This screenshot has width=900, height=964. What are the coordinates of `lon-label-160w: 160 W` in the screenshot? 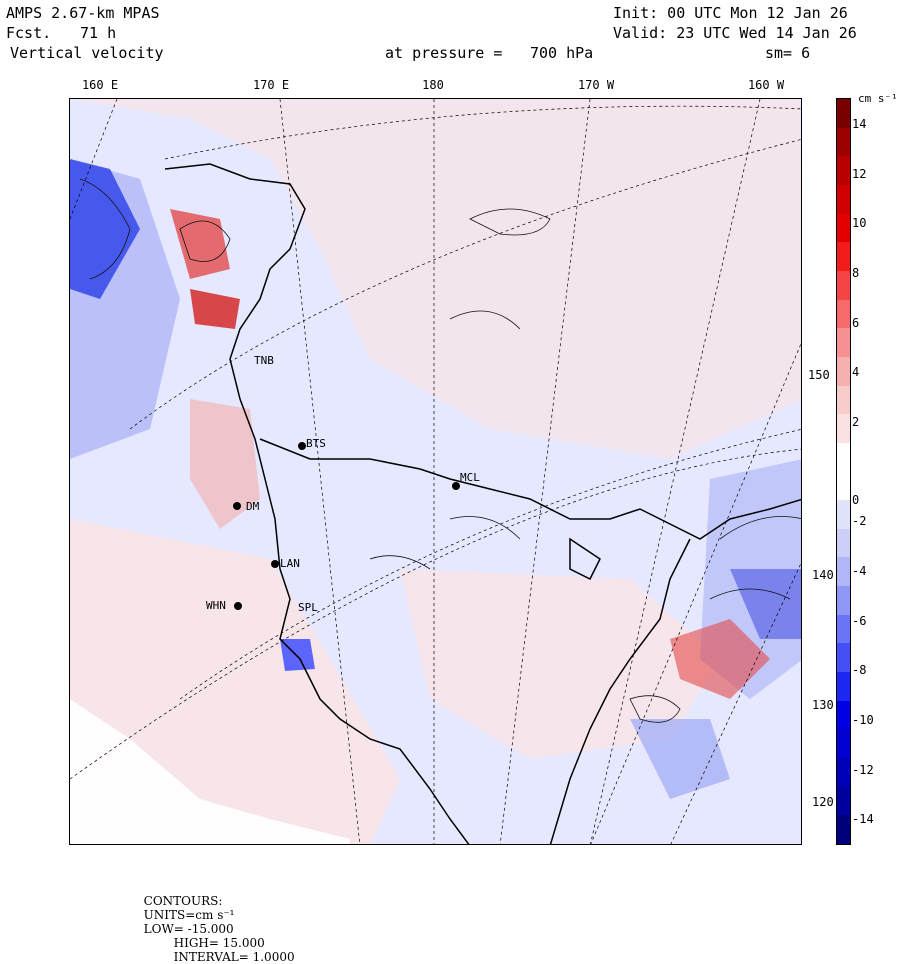 It's located at (766, 85).